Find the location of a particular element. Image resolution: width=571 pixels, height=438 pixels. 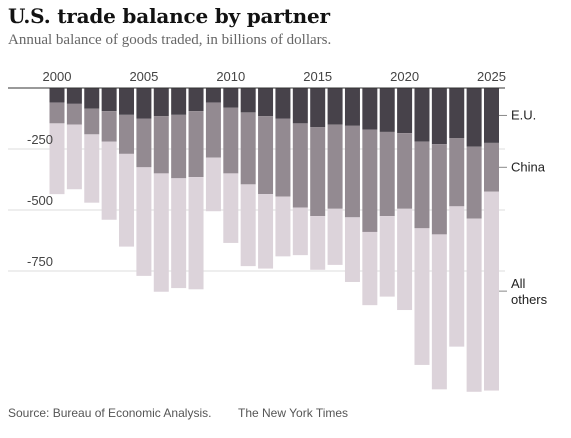

bar-e-u-2025 is located at coordinates (491, 115).